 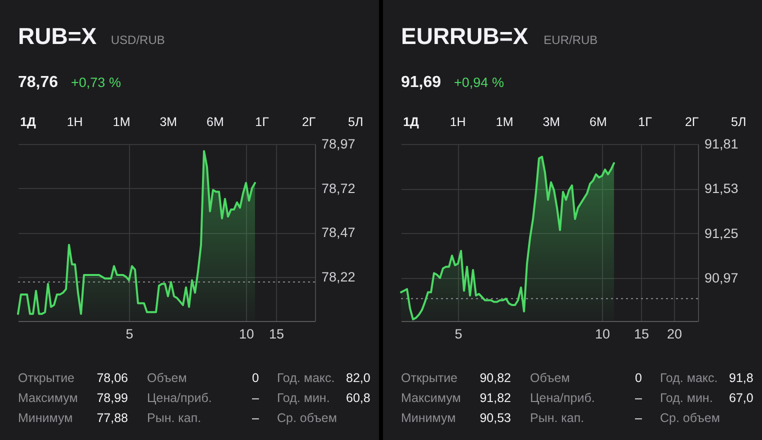 I want to click on y-tick-label: 91,25, so click(x=721, y=233).